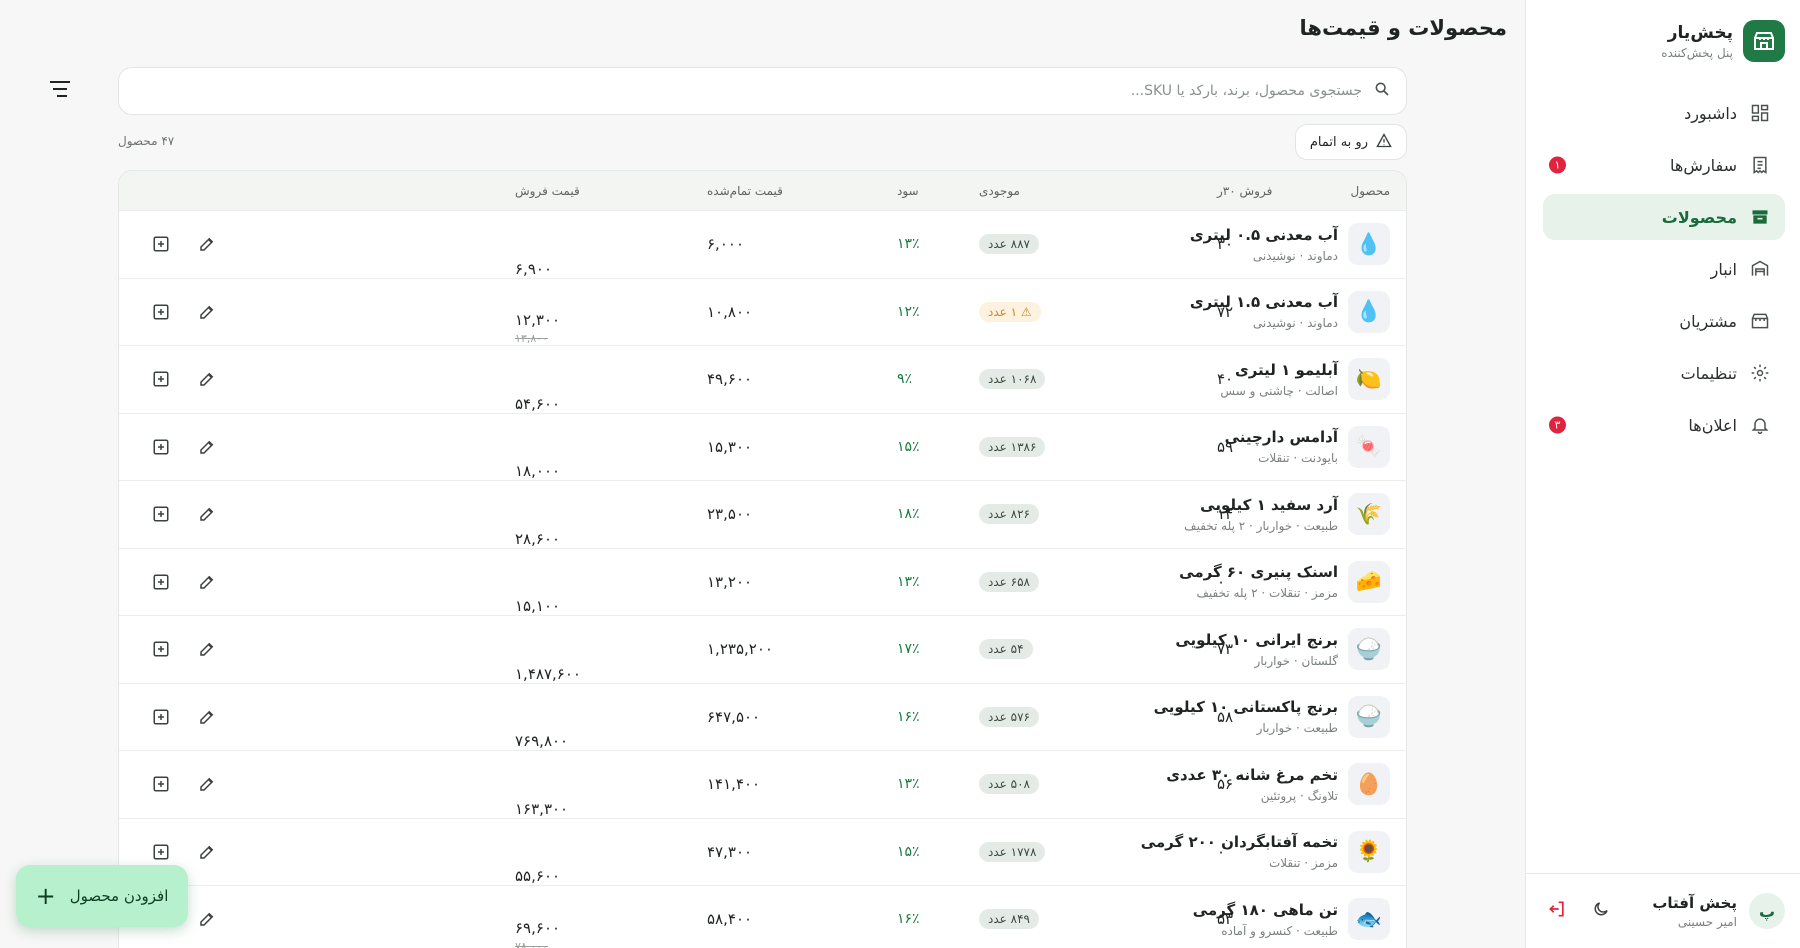  Describe the element at coordinates (1557, 911) in the screenshot. I see `logout-button` at that location.